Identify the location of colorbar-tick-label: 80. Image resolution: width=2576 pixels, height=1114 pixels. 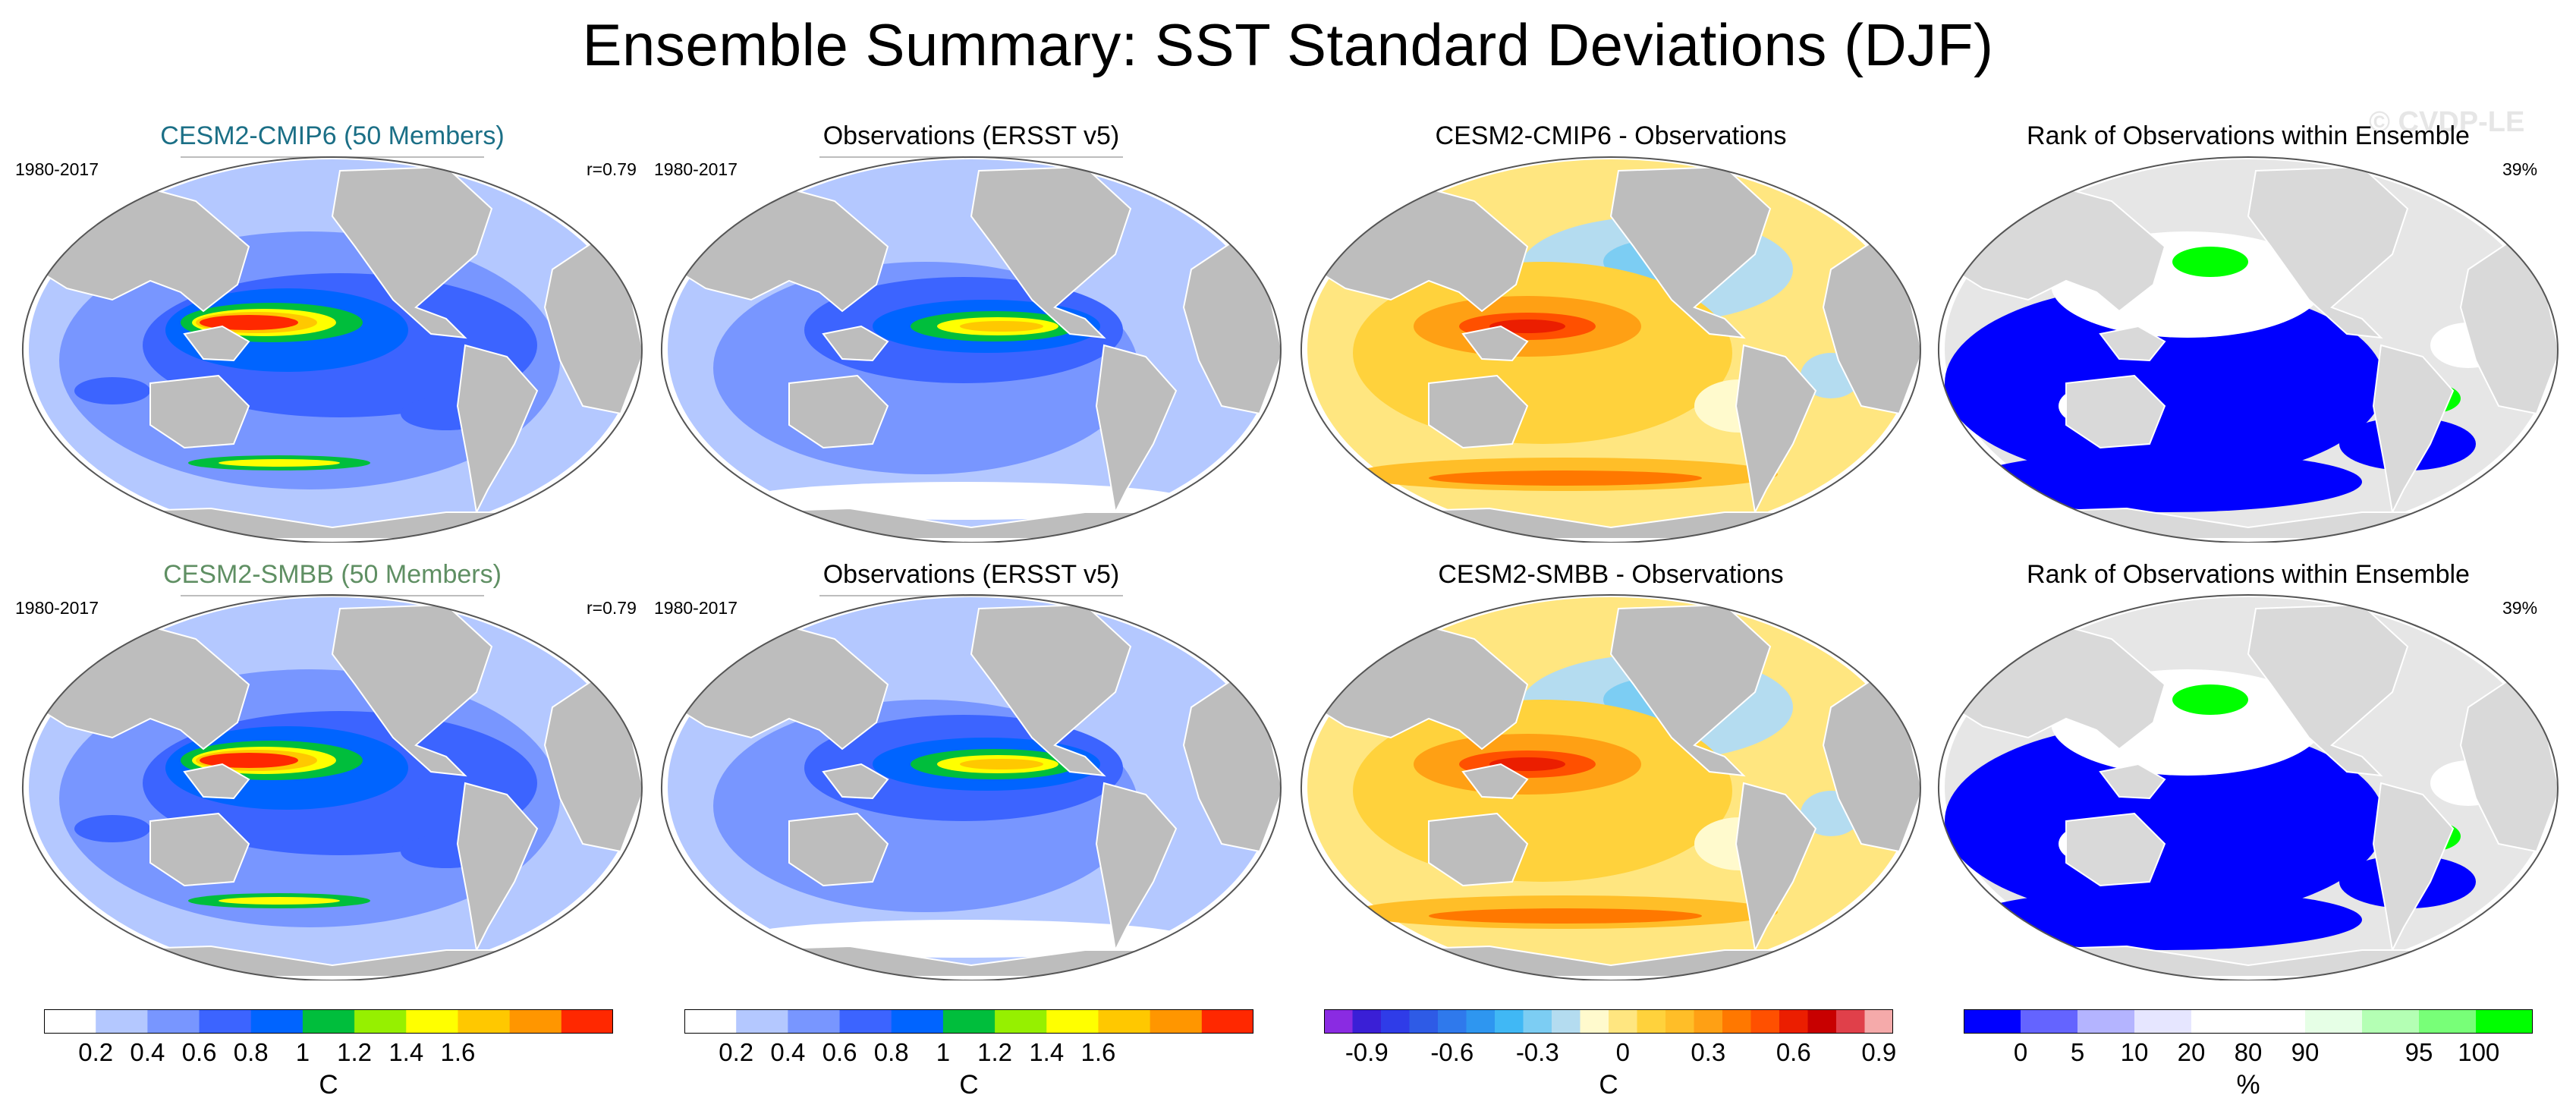
(2248, 1052).